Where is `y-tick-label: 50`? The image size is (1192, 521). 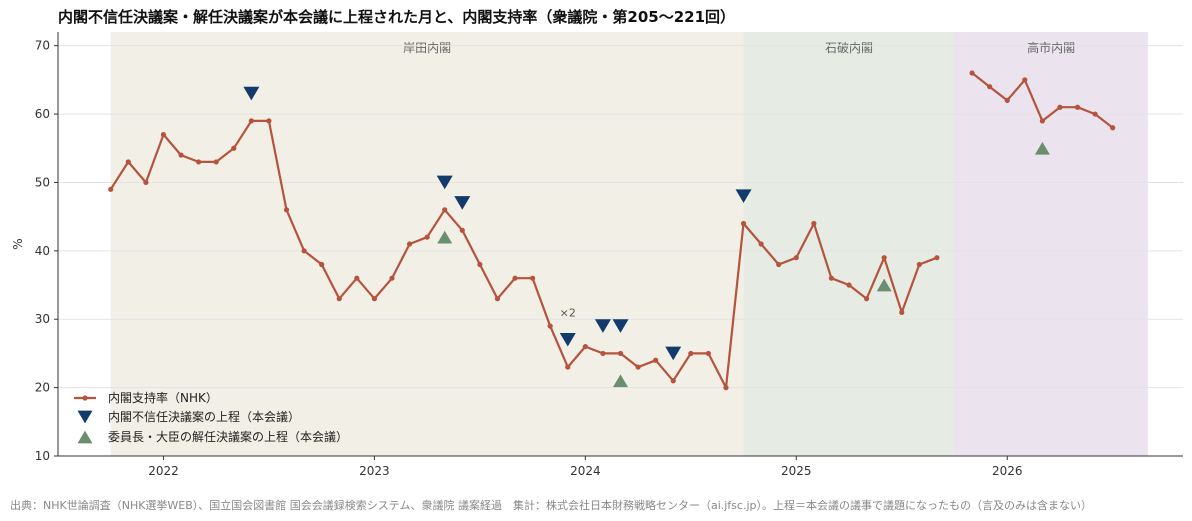 y-tick-label: 50 is located at coordinates (42, 182).